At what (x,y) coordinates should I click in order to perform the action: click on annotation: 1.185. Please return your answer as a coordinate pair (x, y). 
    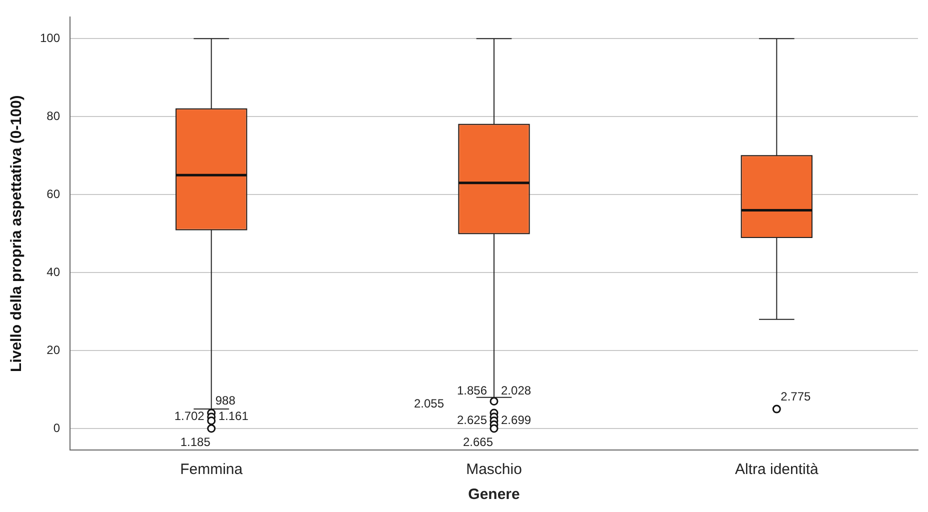
    Looking at the image, I should click on (195, 441).